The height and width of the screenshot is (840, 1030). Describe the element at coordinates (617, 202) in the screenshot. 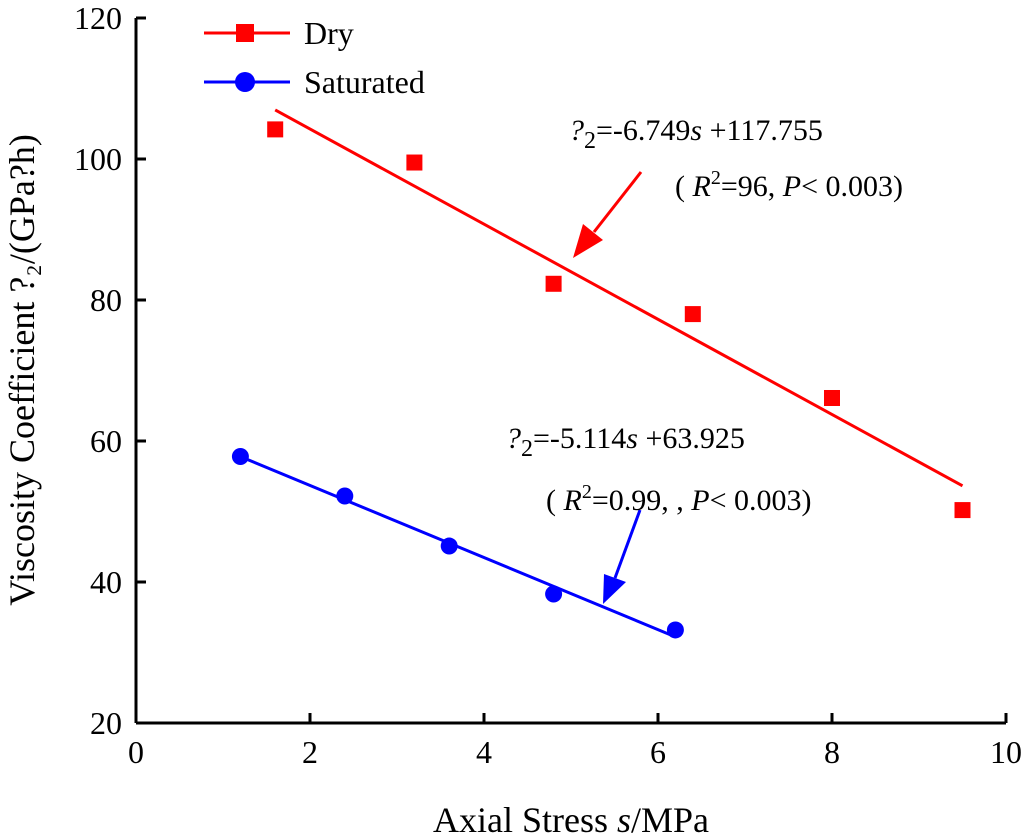

I see `dry-equation-arrow-shaft` at that location.